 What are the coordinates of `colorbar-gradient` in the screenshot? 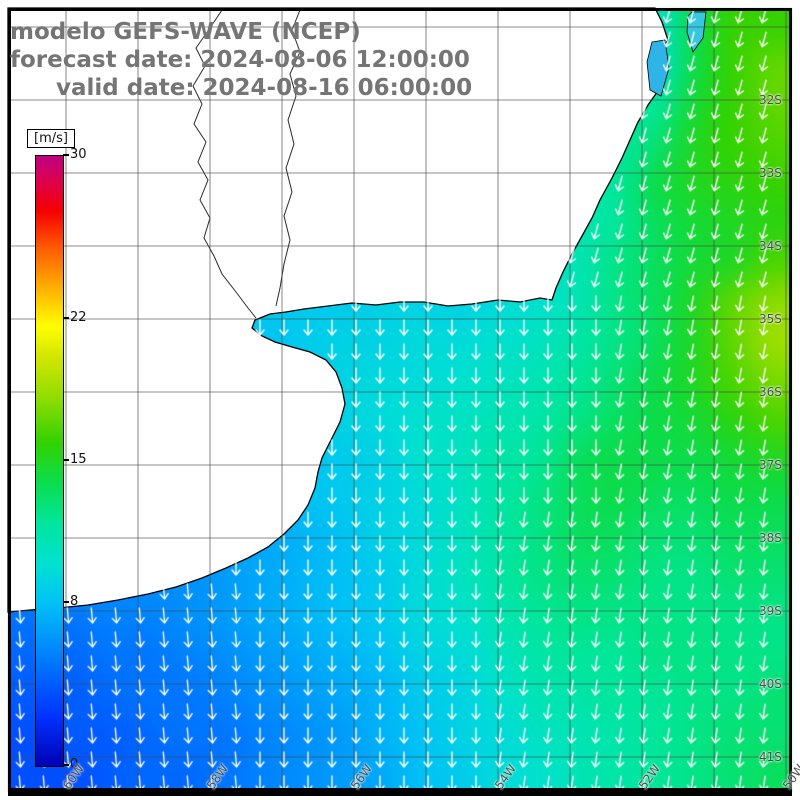 It's located at (49, 461).